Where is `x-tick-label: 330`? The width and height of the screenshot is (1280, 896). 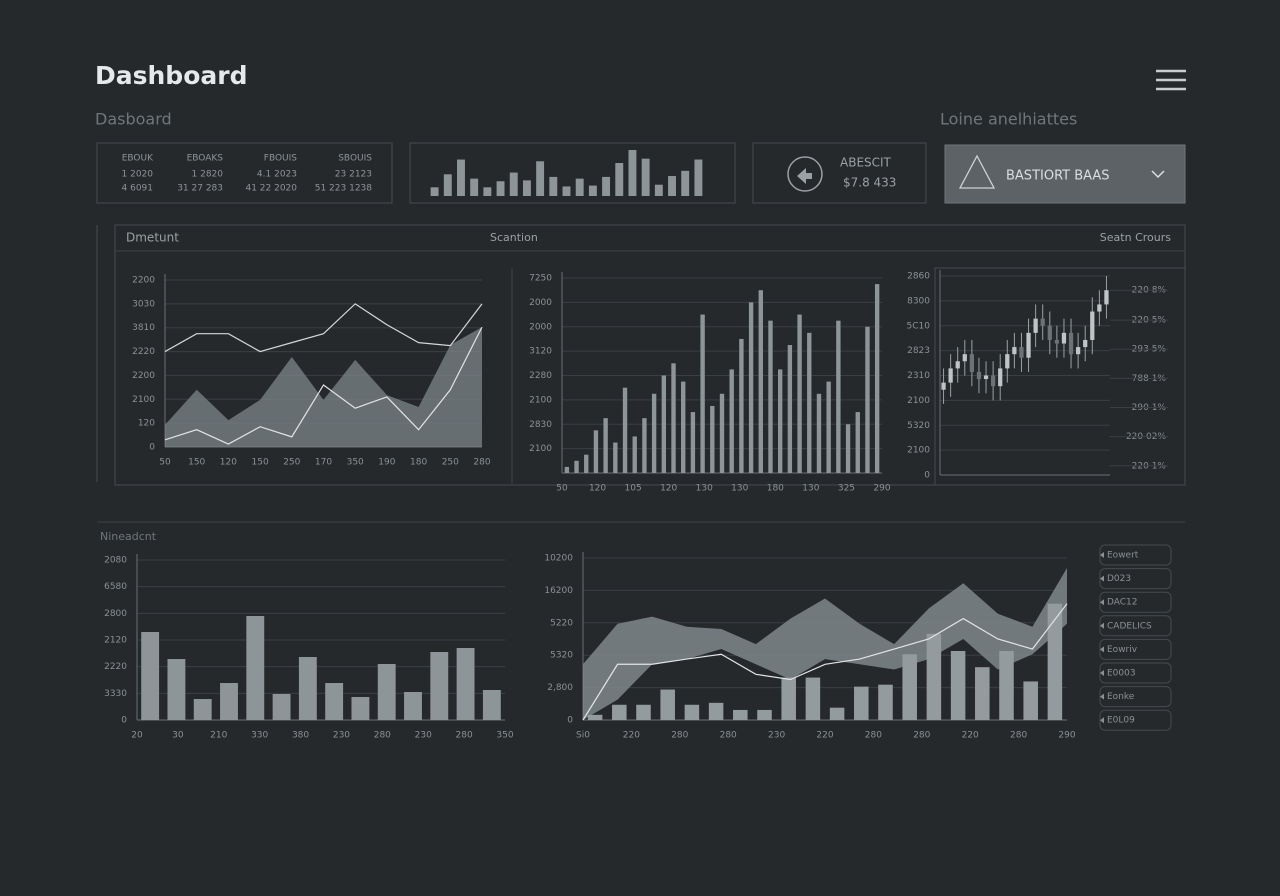
x-tick-label: 330 is located at coordinates (259, 736).